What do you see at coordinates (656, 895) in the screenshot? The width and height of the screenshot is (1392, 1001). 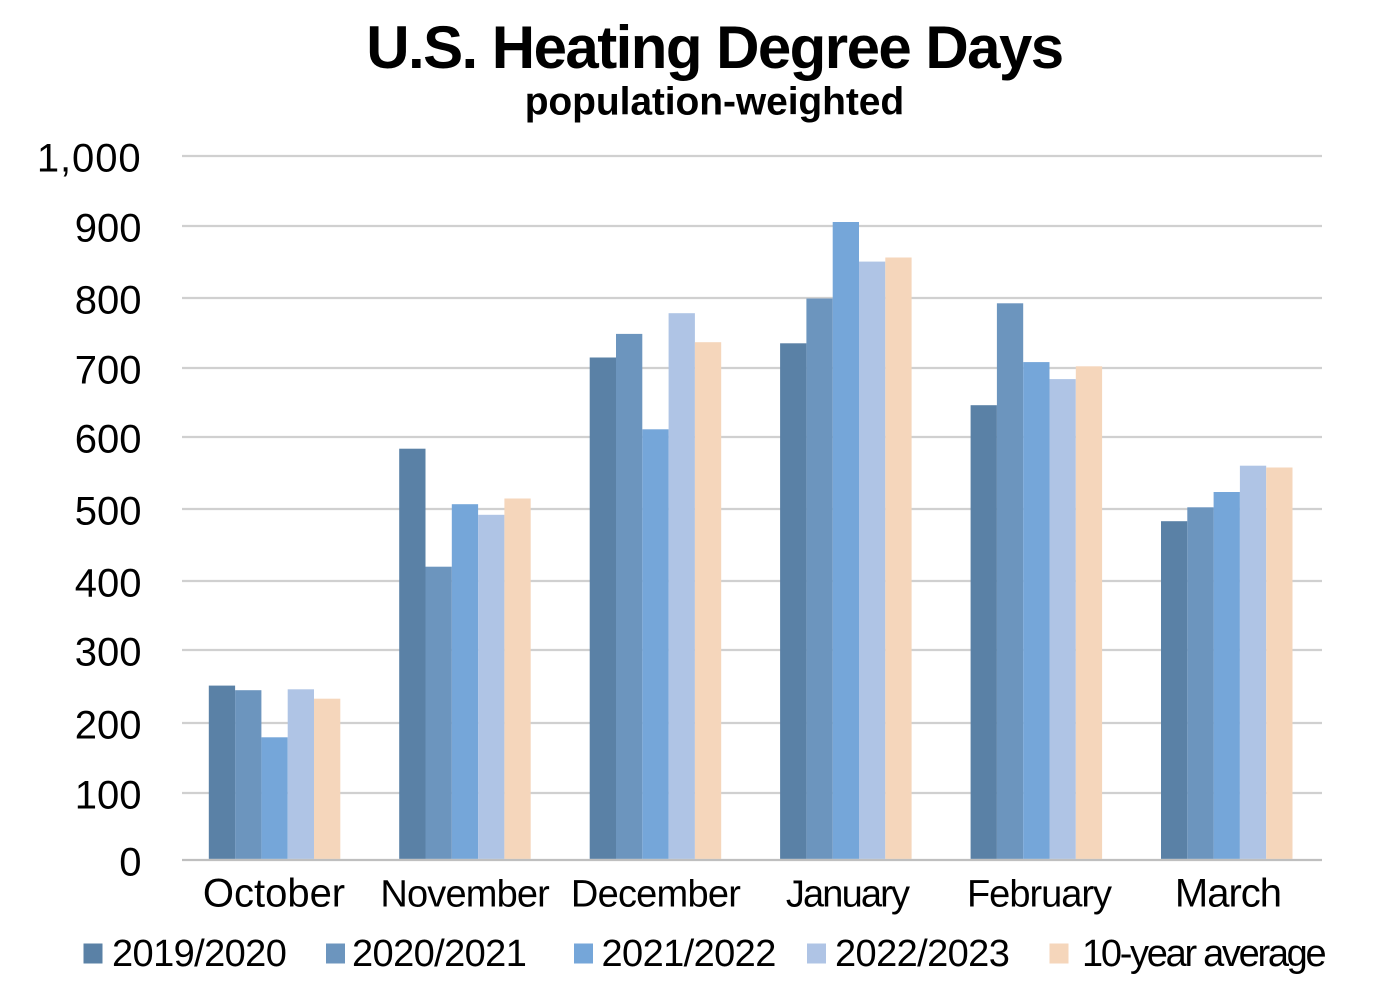 I see `svg-text: December` at bounding box center [656, 895].